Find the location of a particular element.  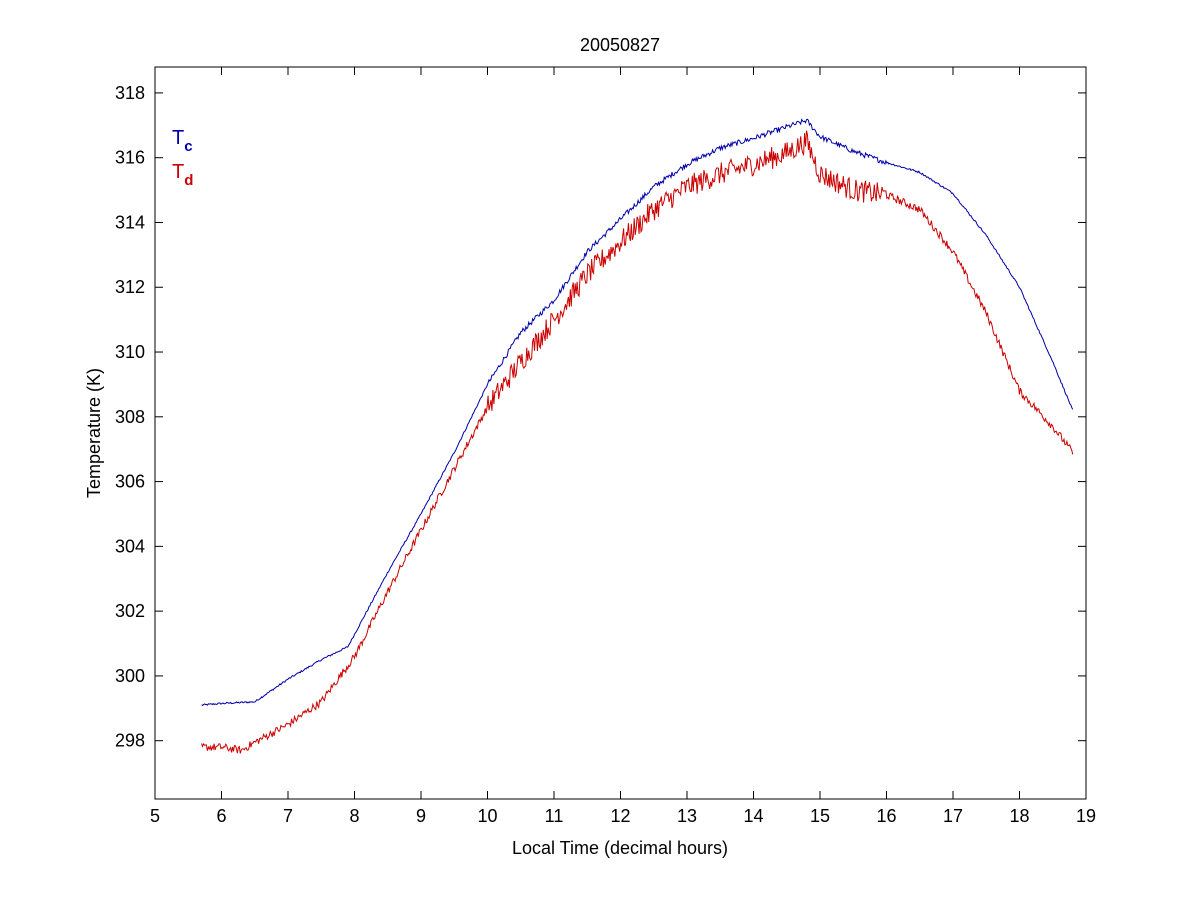

x-tick-label: 6 is located at coordinates (221, 816).